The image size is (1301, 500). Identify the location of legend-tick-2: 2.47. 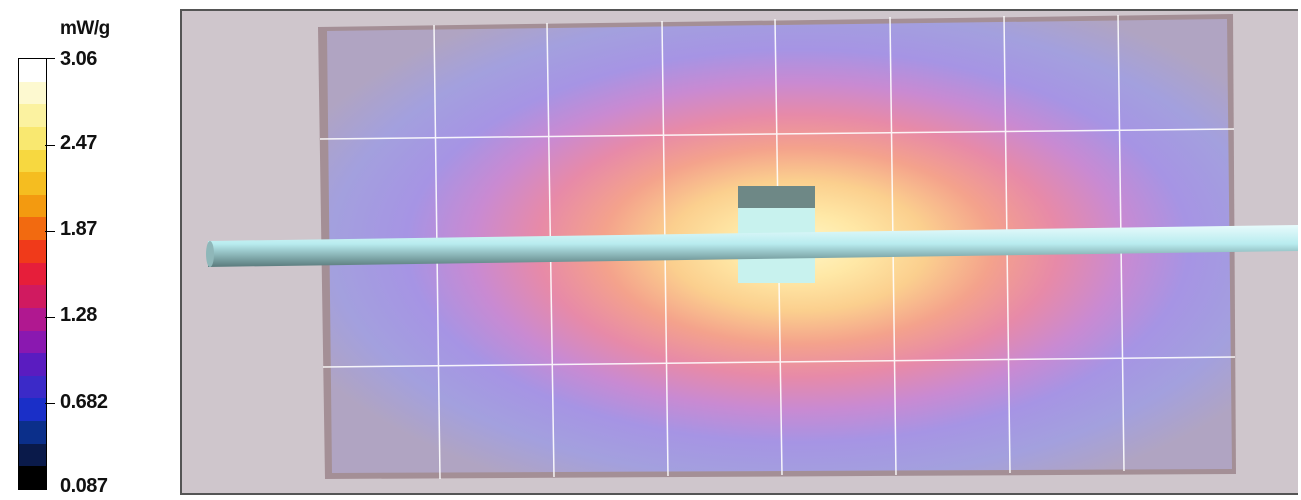
(78, 143).